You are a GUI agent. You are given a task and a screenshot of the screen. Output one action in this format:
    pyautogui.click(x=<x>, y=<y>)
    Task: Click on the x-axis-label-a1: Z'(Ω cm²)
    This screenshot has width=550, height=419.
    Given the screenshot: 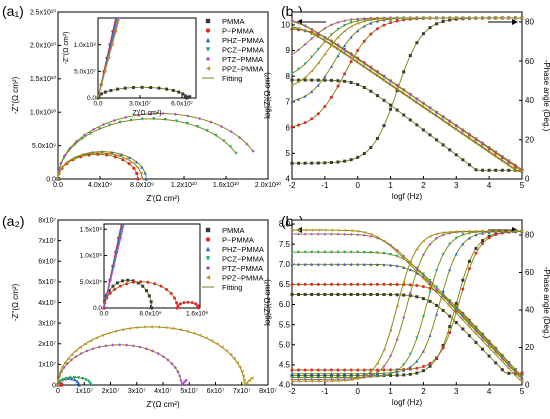 What is the action you would take?
    pyautogui.click(x=163, y=198)
    